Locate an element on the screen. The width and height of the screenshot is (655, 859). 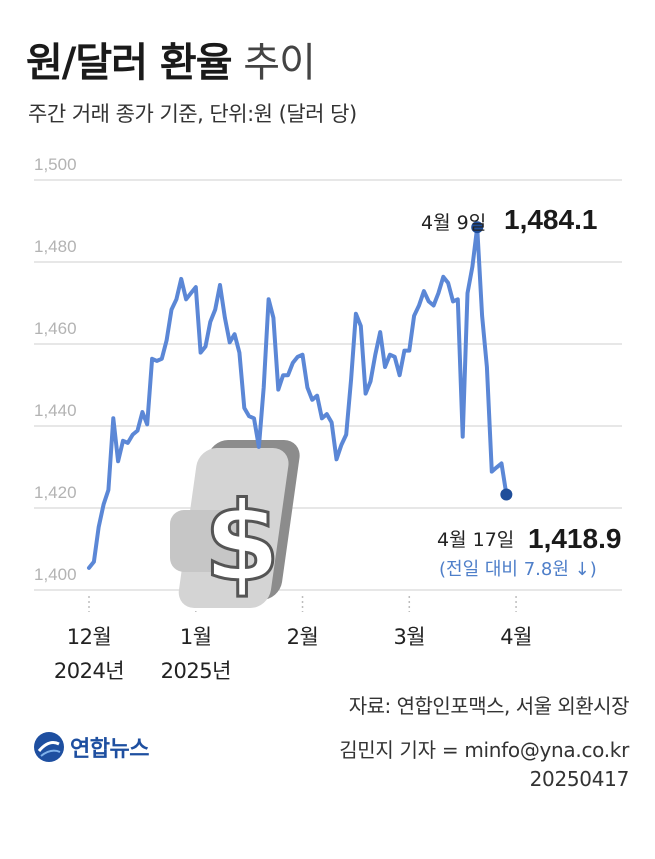
y-tick-label: 1,440 is located at coordinates (55, 410).